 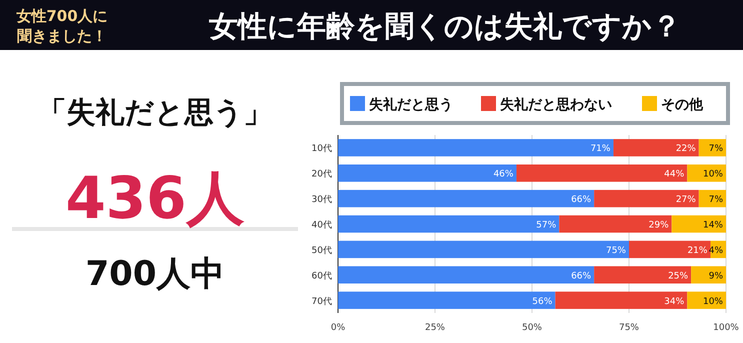 What do you see at coordinates (542, 301) in the screenshot?
I see `data-label: 56%` at bounding box center [542, 301].